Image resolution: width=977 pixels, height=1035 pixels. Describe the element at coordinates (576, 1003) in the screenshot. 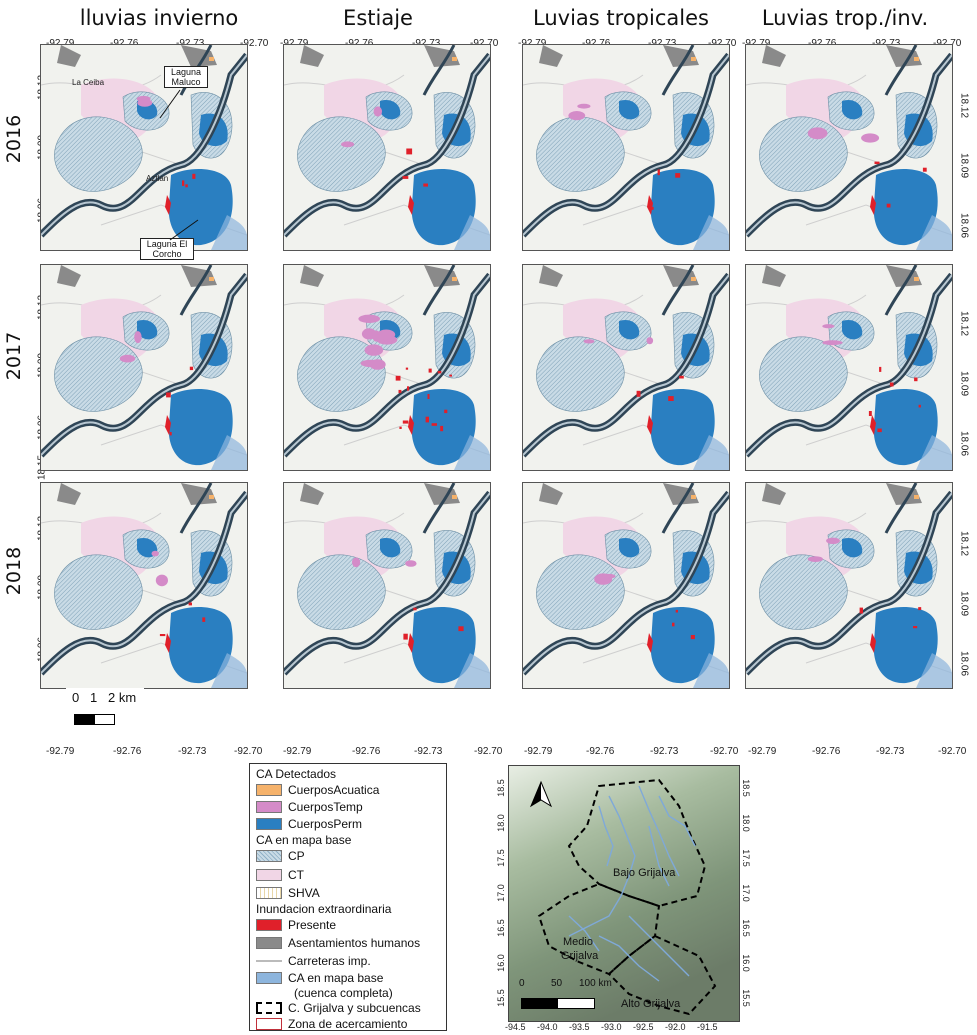

I see `inset-scale-white` at that location.